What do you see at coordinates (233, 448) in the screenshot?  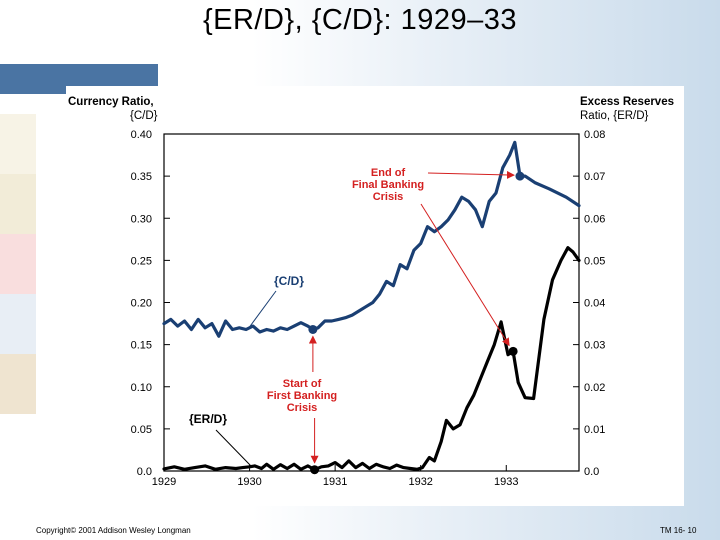 I see `series-label-erd-leader` at bounding box center [233, 448].